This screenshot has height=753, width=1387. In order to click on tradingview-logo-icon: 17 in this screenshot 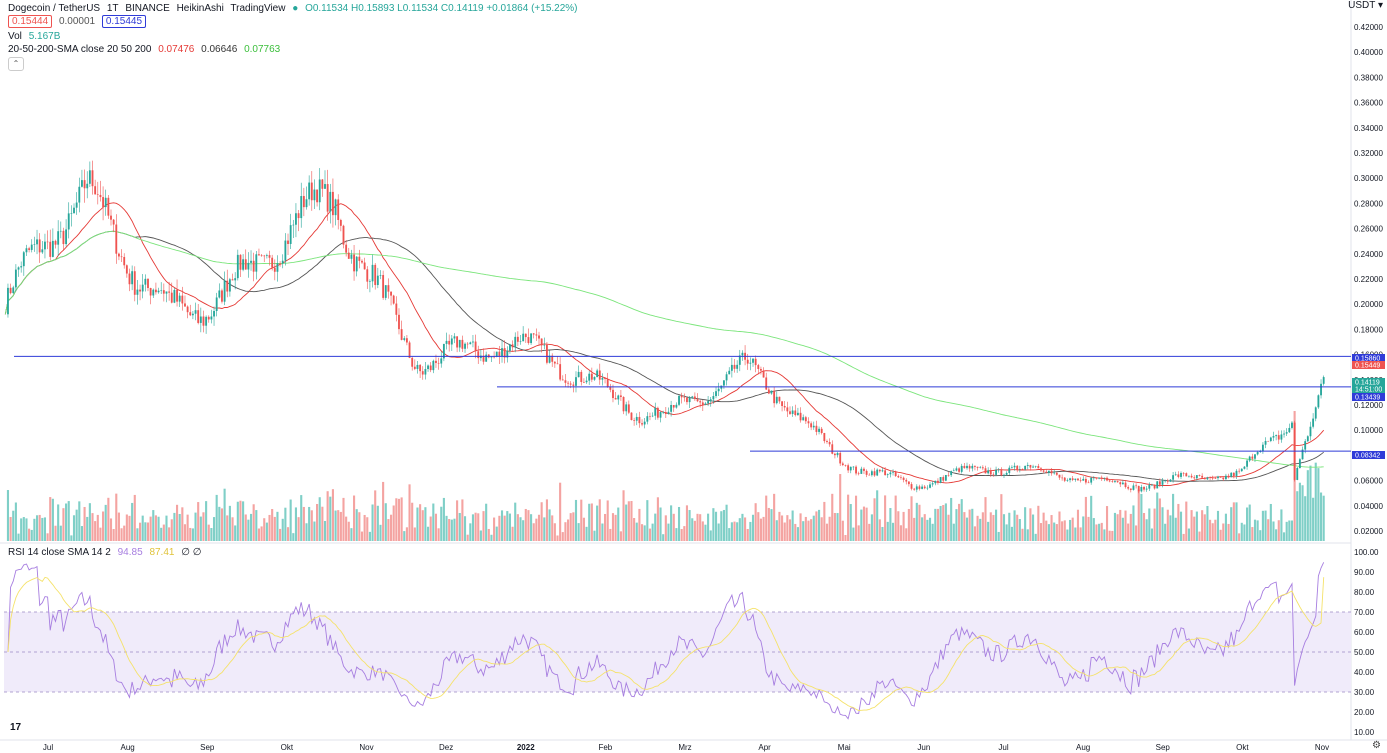, I will do `click(16, 727)`.